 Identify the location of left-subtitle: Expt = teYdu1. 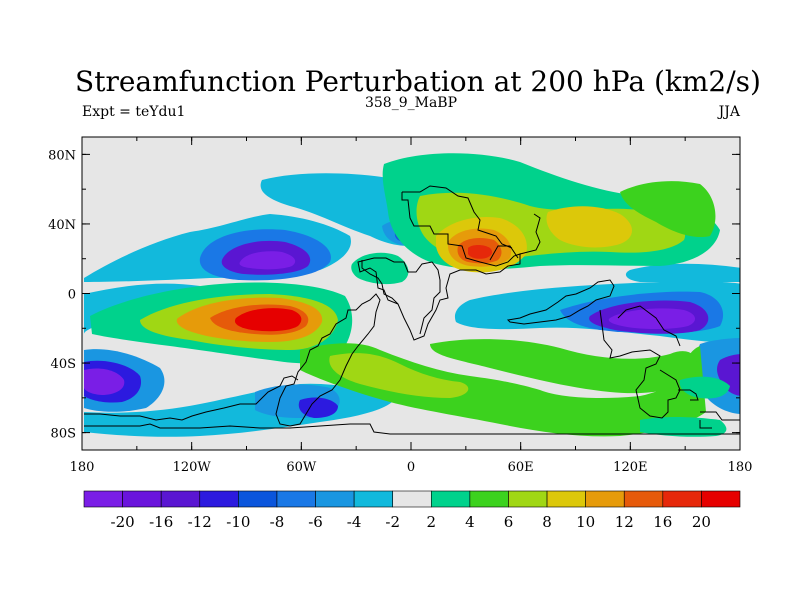
(133, 112).